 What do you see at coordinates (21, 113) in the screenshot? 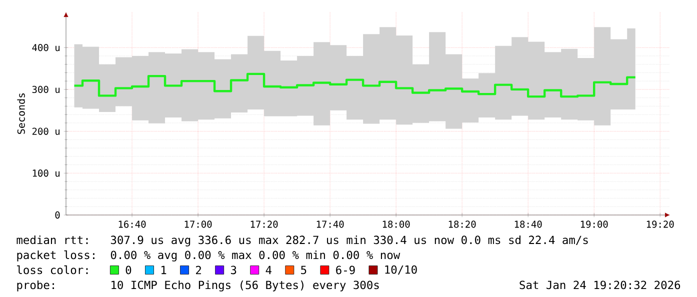
I see `y-axis-title: Seconds` at bounding box center [21, 113].